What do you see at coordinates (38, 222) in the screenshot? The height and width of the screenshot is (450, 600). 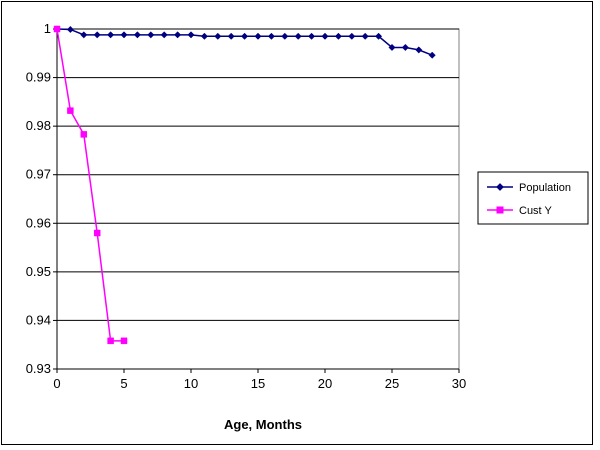 I see `y-tick-label: 0.96` at bounding box center [38, 222].